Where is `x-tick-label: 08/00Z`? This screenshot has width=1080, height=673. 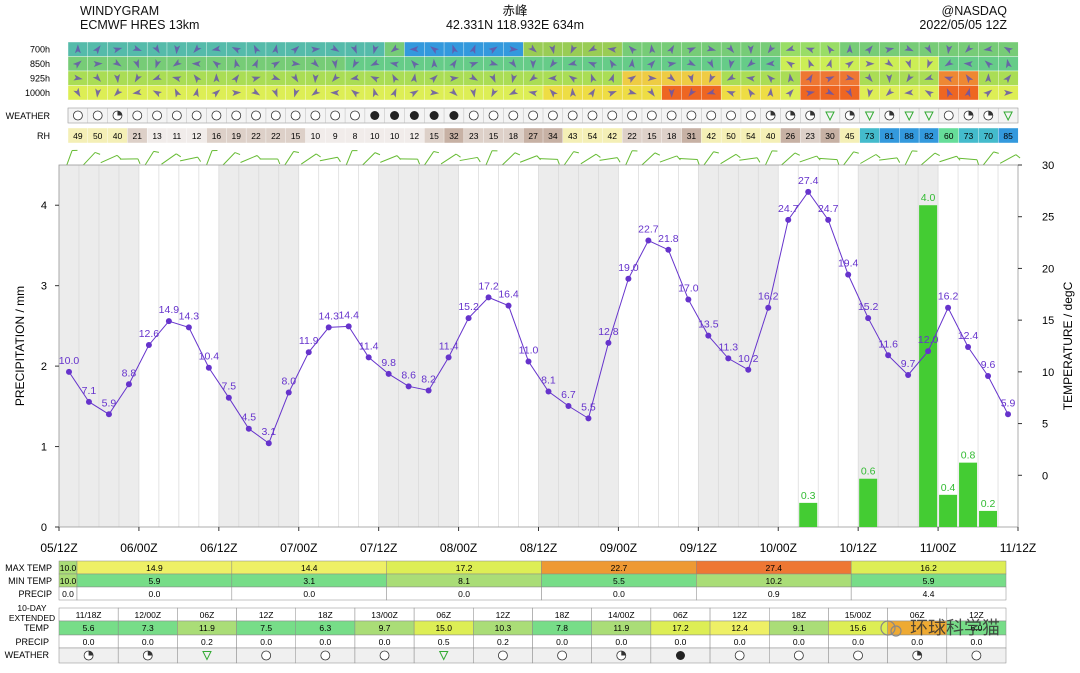
x-tick-label: 08/00Z is located at coordinates (458, 548).